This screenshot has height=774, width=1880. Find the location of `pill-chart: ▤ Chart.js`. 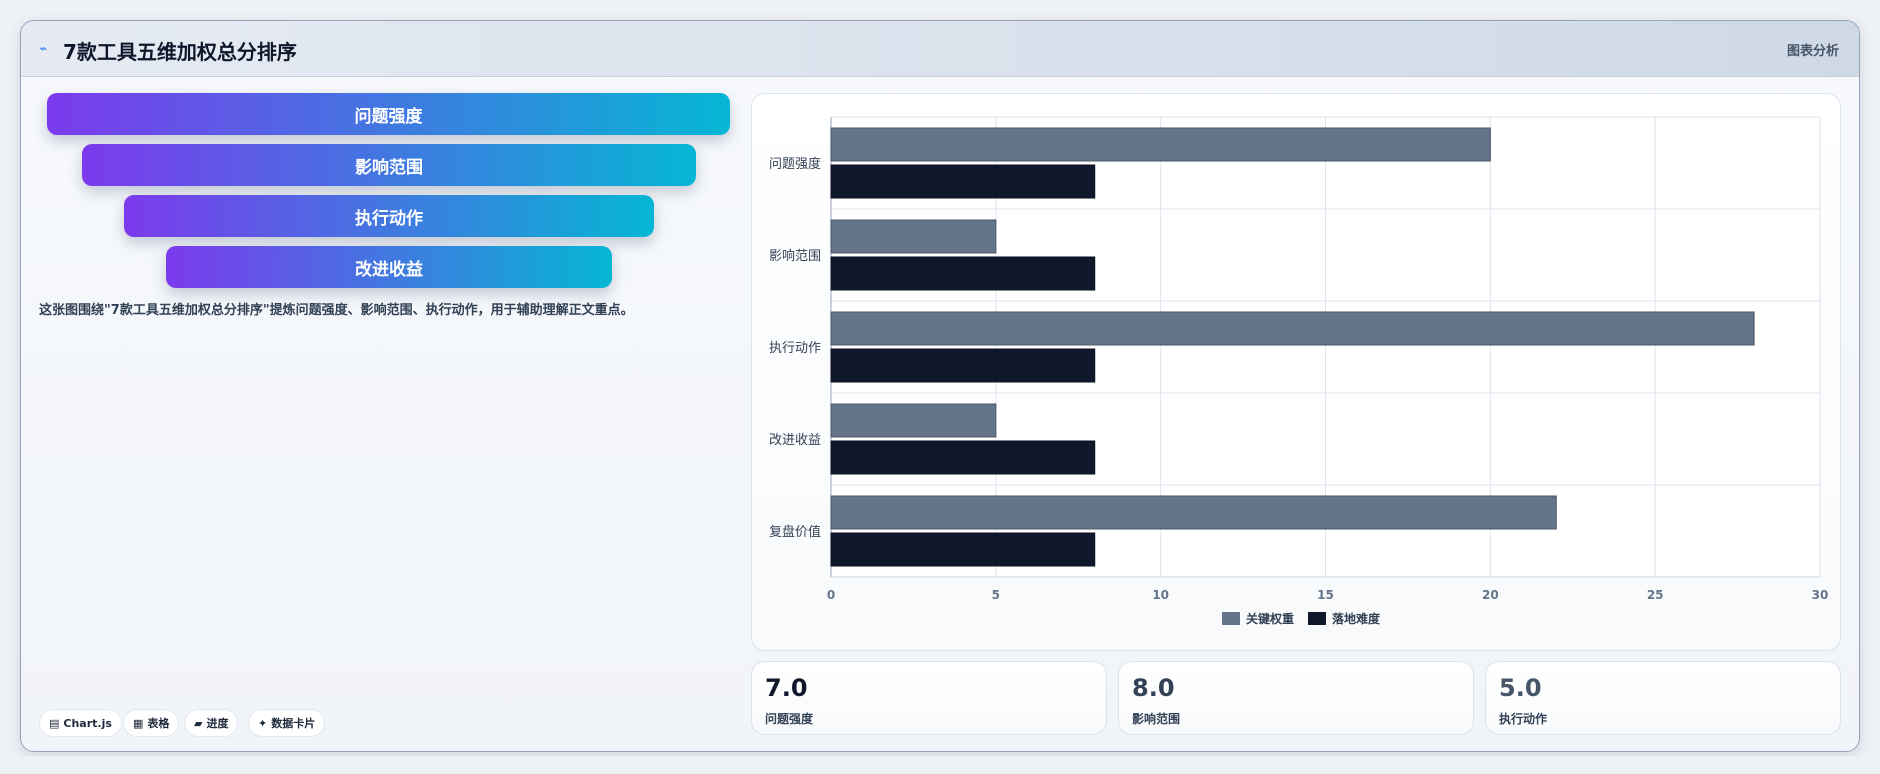

pill-chart: ▤ Chart.js is located at coordinates (80, 723).